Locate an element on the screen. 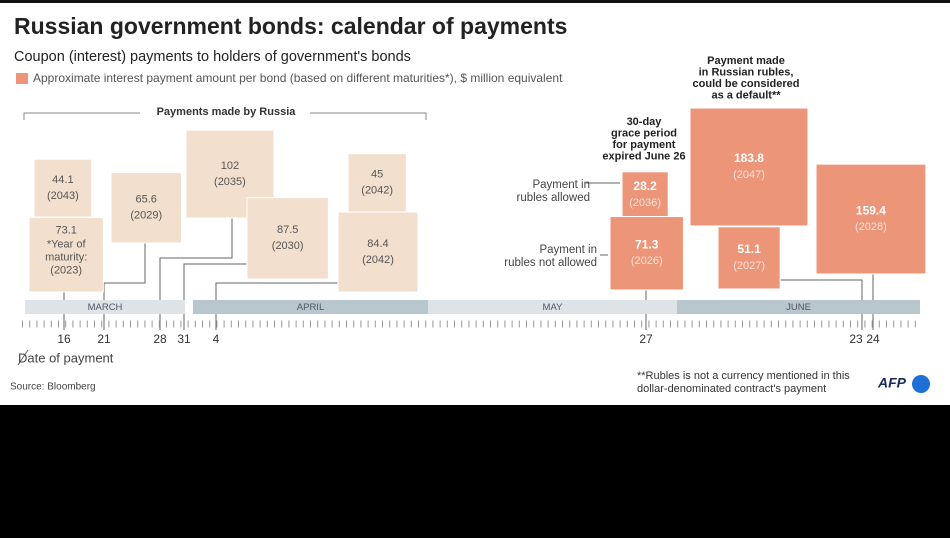 The image size is (950, 538). day-label: 31 is located at coordinates (184, 339).